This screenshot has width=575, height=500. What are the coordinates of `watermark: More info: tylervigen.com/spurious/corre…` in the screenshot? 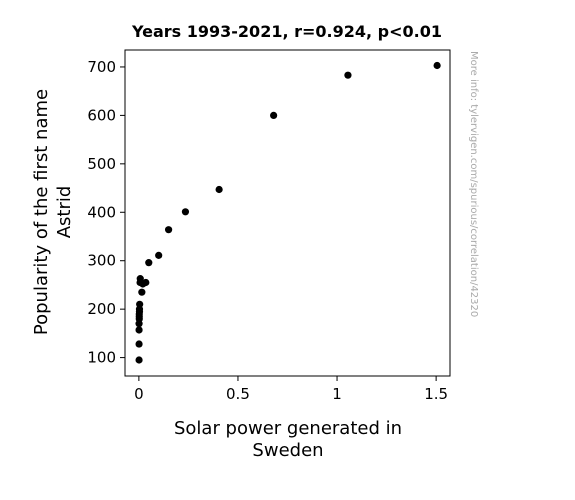 It's located at (473, 184).